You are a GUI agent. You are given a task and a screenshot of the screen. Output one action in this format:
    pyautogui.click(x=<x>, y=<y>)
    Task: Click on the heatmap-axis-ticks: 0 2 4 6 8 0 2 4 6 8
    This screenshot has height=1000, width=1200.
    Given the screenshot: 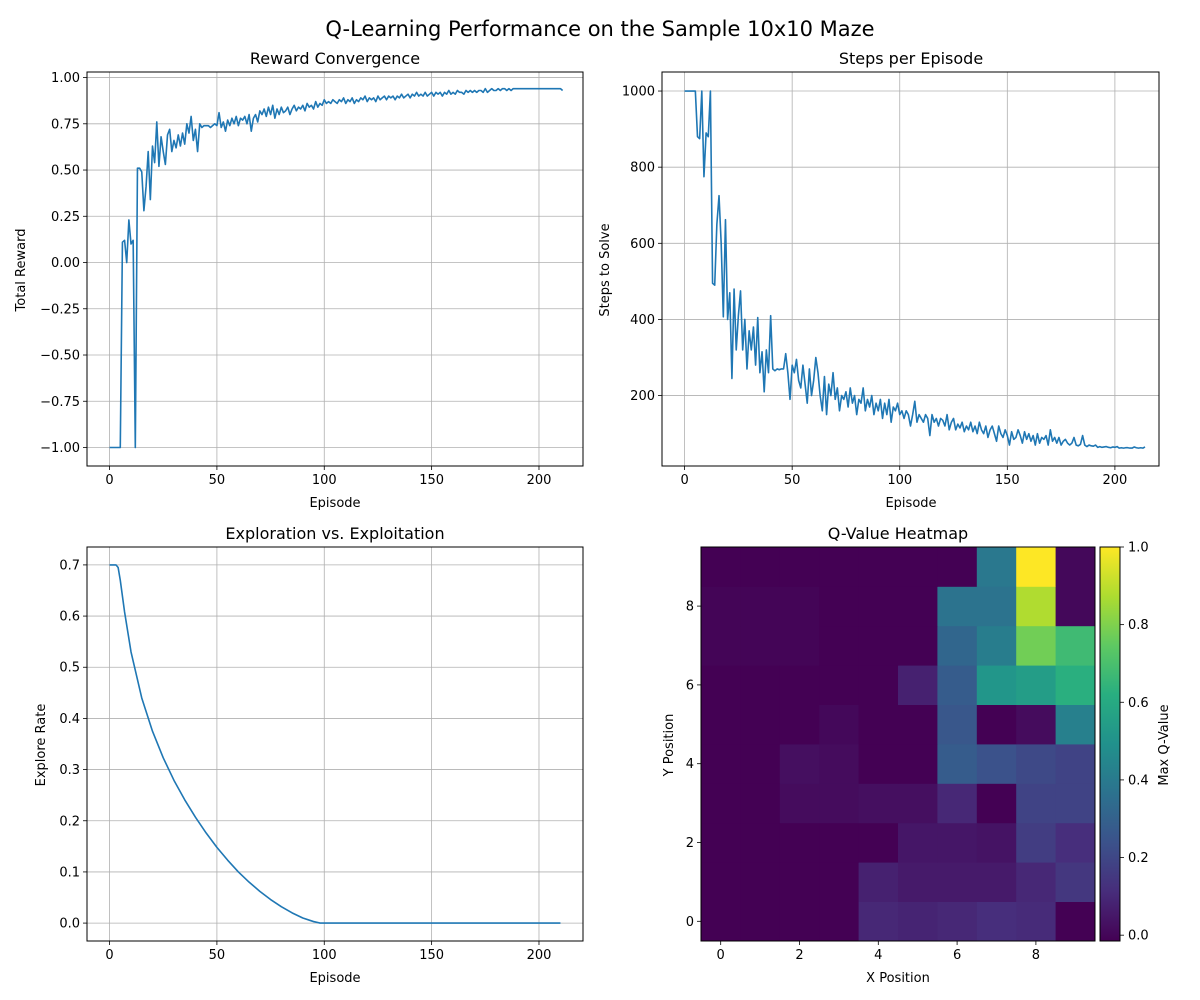 What is the action you would take?
    pyautogui.click(x=863, y=781)
    